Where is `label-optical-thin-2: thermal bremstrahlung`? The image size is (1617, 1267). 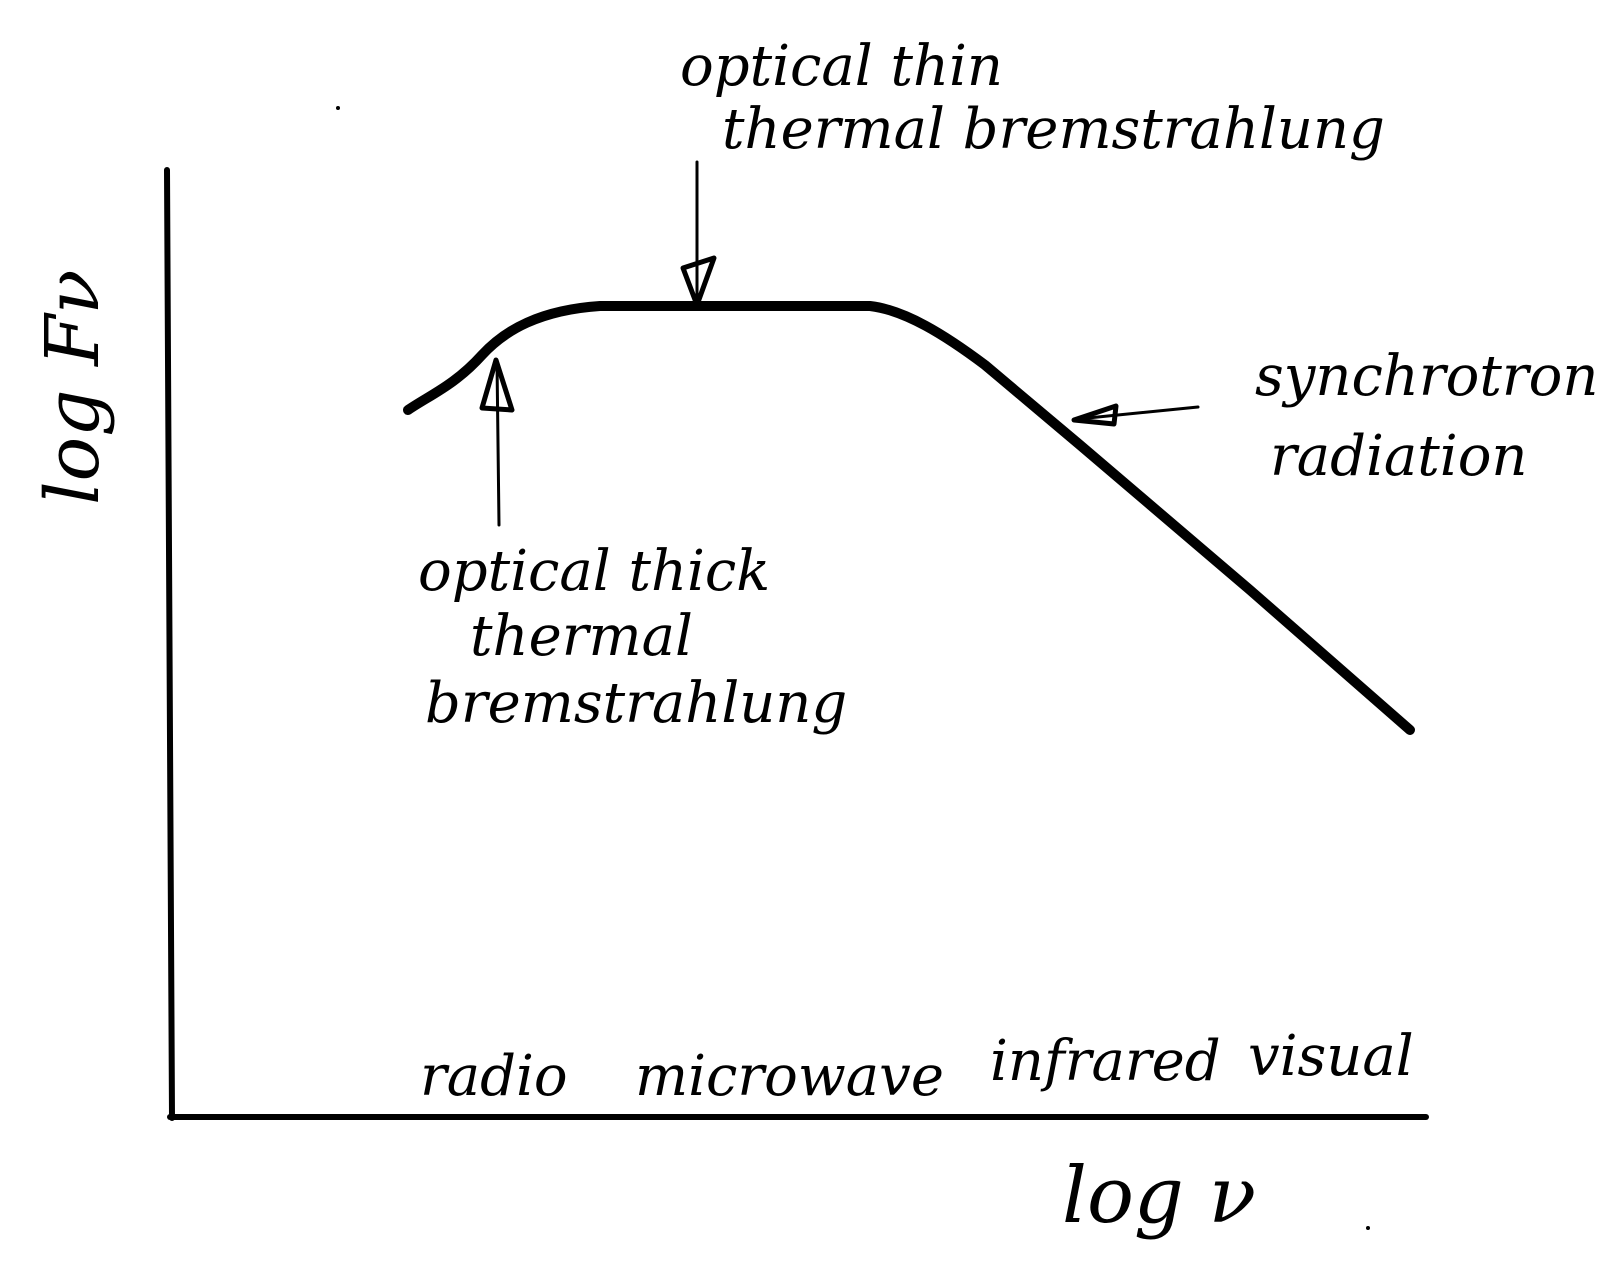 label-optical-thin-2: thermal bremstrahlung is located at coordinates (1053, 129).